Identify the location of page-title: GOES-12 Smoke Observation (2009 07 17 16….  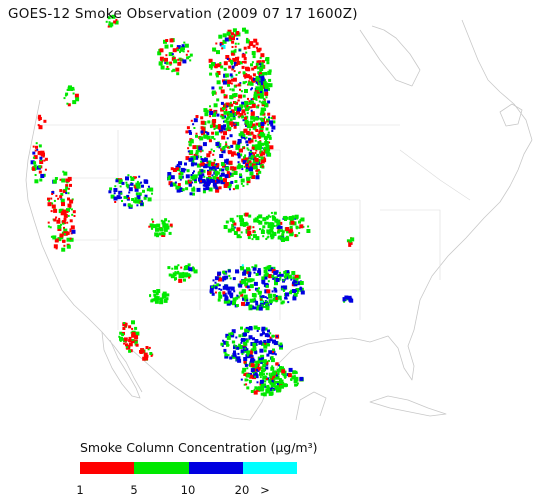
(183, 14).